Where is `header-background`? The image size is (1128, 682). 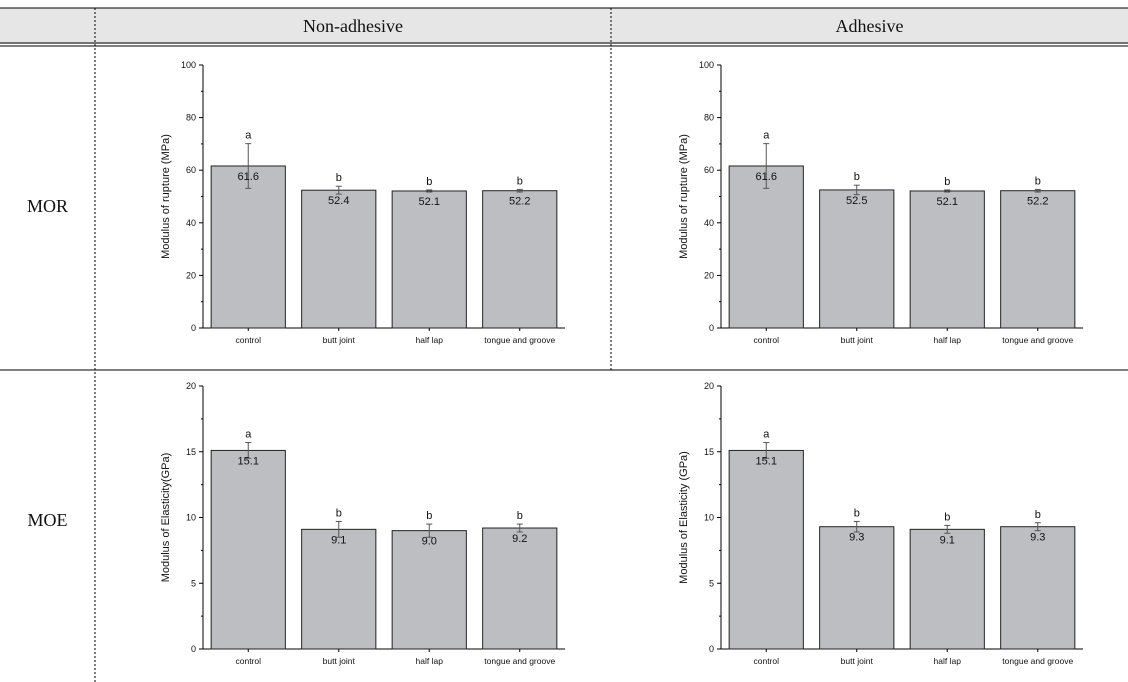 header-background is located at coordinates (564, 26).